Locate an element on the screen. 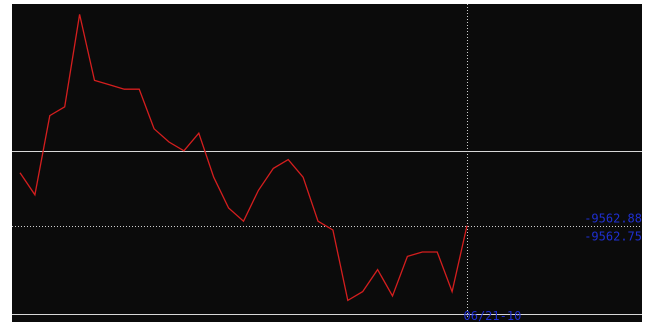 The height and width of the screenshot is (327, 649). crosshair-x-label: 06/21-10 is located at coordinates (493, 316).